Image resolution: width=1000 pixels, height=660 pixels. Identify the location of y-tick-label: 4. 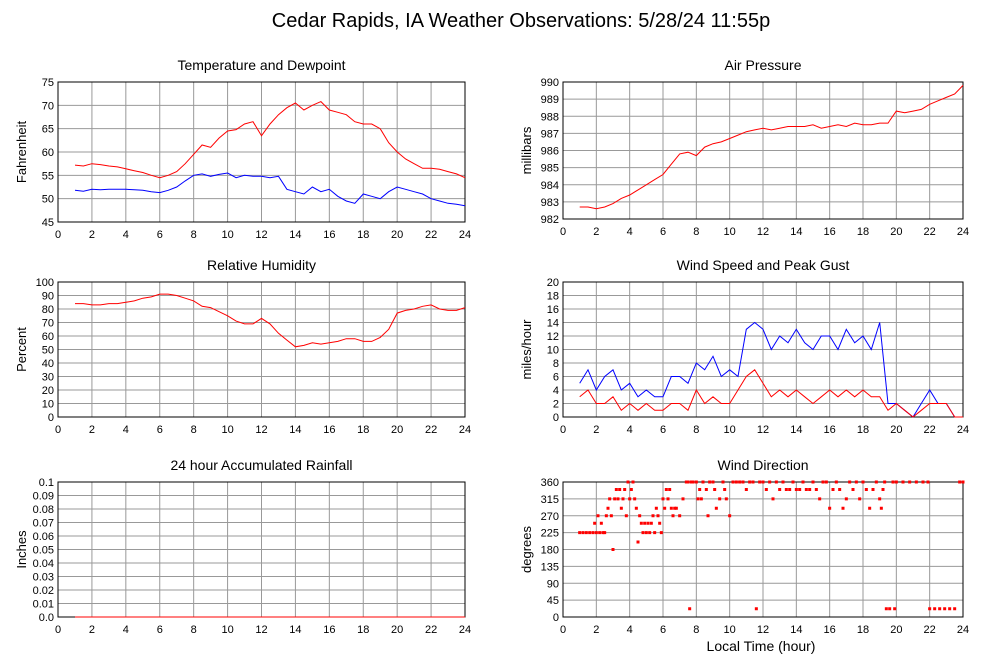
(556, 391).